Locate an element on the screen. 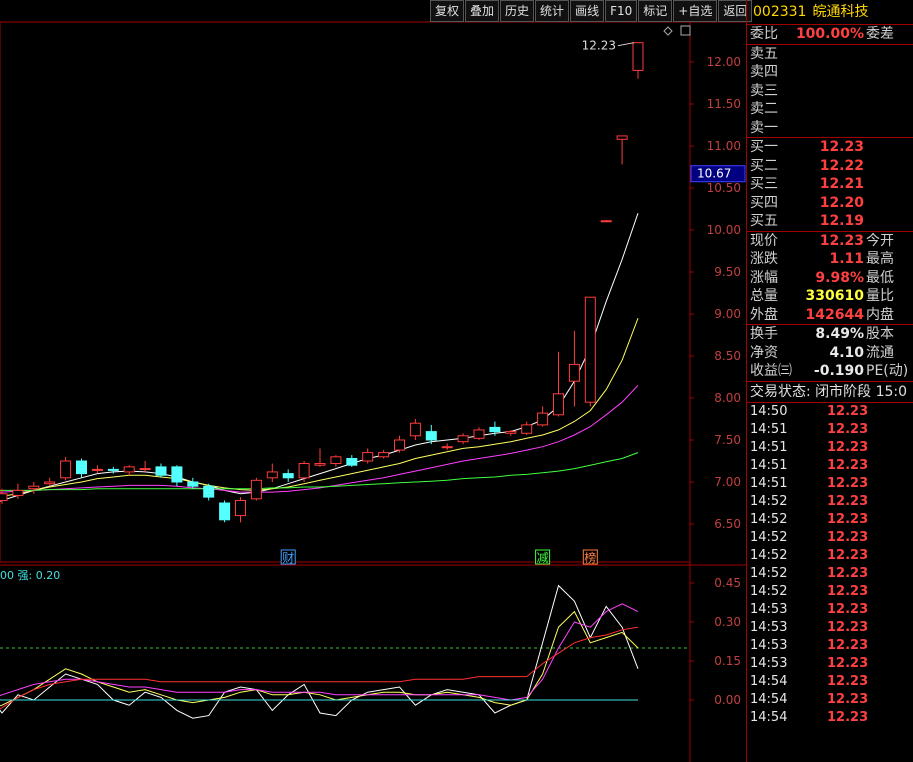  weibi-label: 委比 is located at coordinates (764, 34).